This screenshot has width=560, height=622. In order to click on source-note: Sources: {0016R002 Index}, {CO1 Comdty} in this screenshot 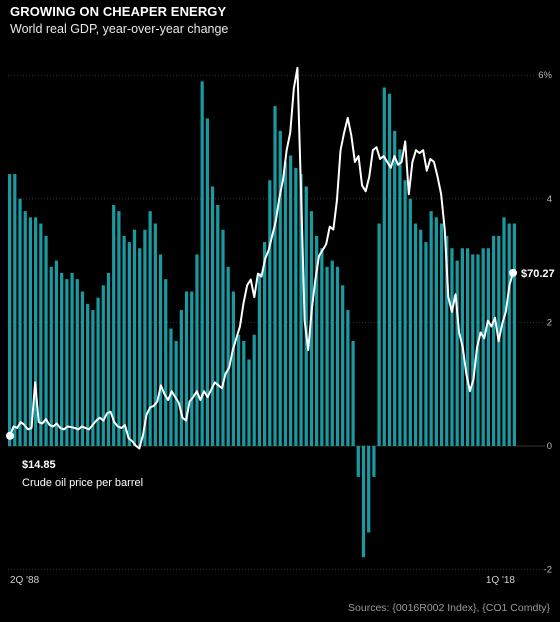, I will do `click(449, 608)`.